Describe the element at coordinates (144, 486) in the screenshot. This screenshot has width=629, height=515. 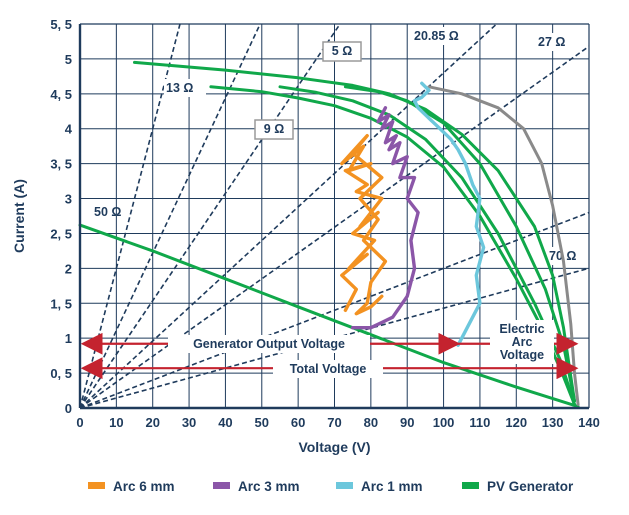
I see `legend-label: Arc 6 mm` at that location.